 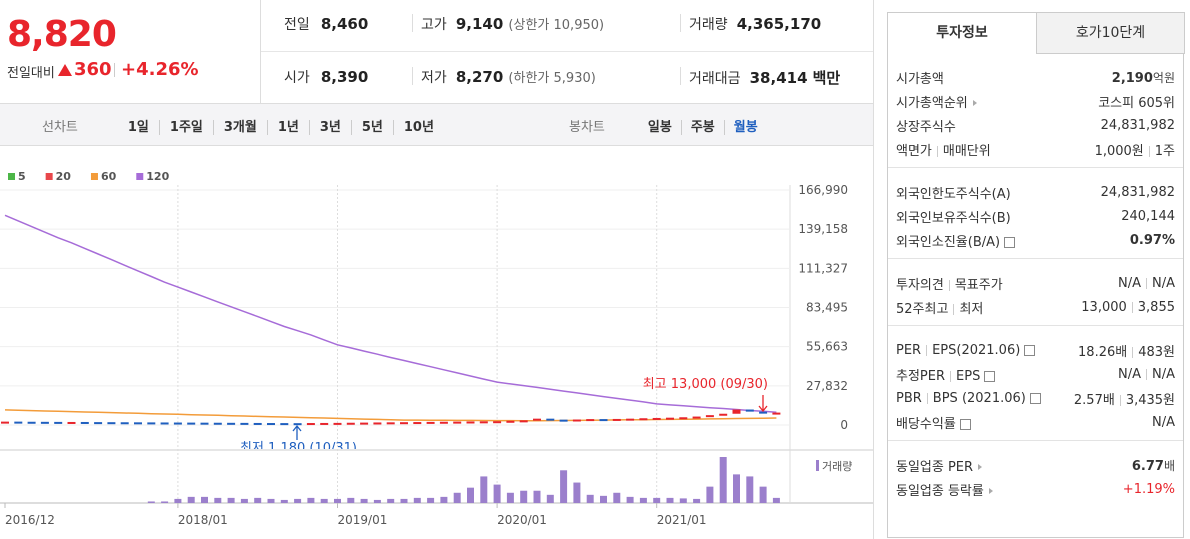 What do you see at coordinates (953, 218) in the screenshot?
I see `text: 외국인보유주식수(B)` at bounding box center [953, 218].